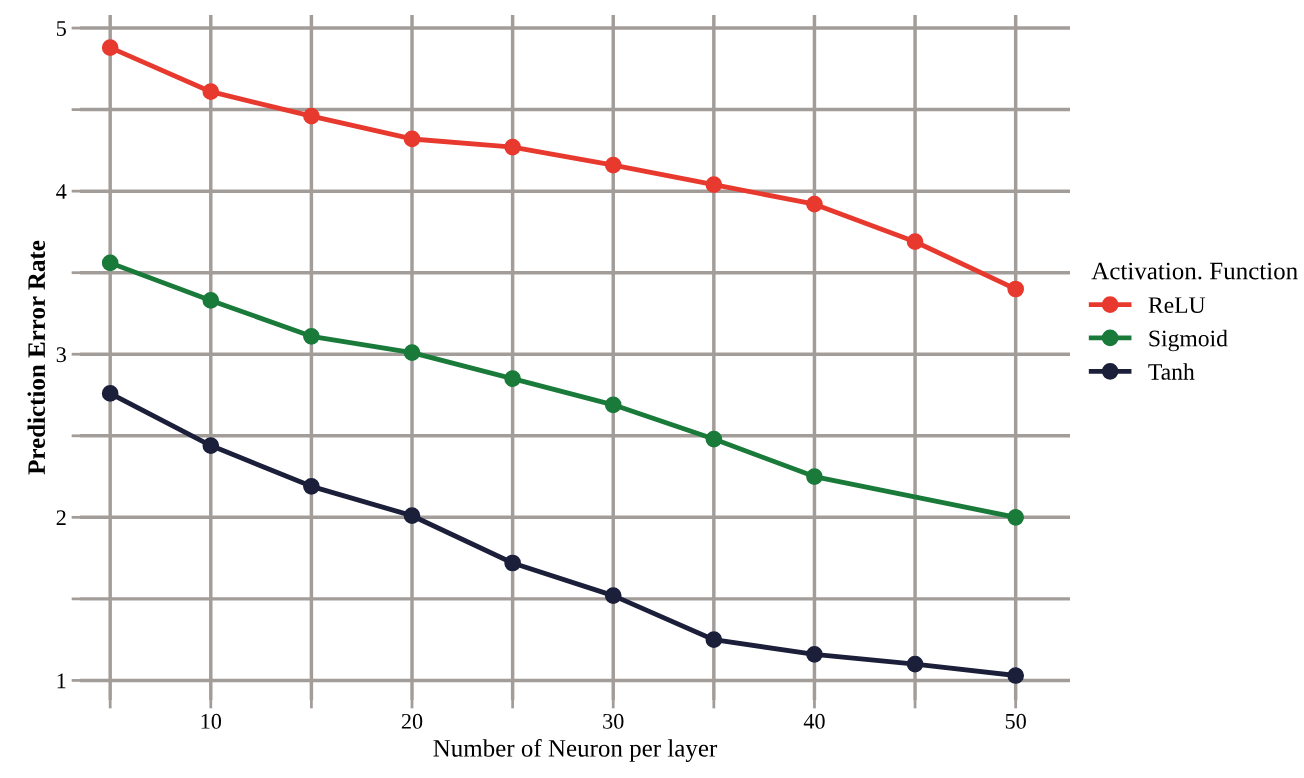 This screenshot has height=778, width=1304. What do you see at coordinates (814, 721) in the screenshot?
I see `x-tick-label: 40` at bounding box center [814, 721].